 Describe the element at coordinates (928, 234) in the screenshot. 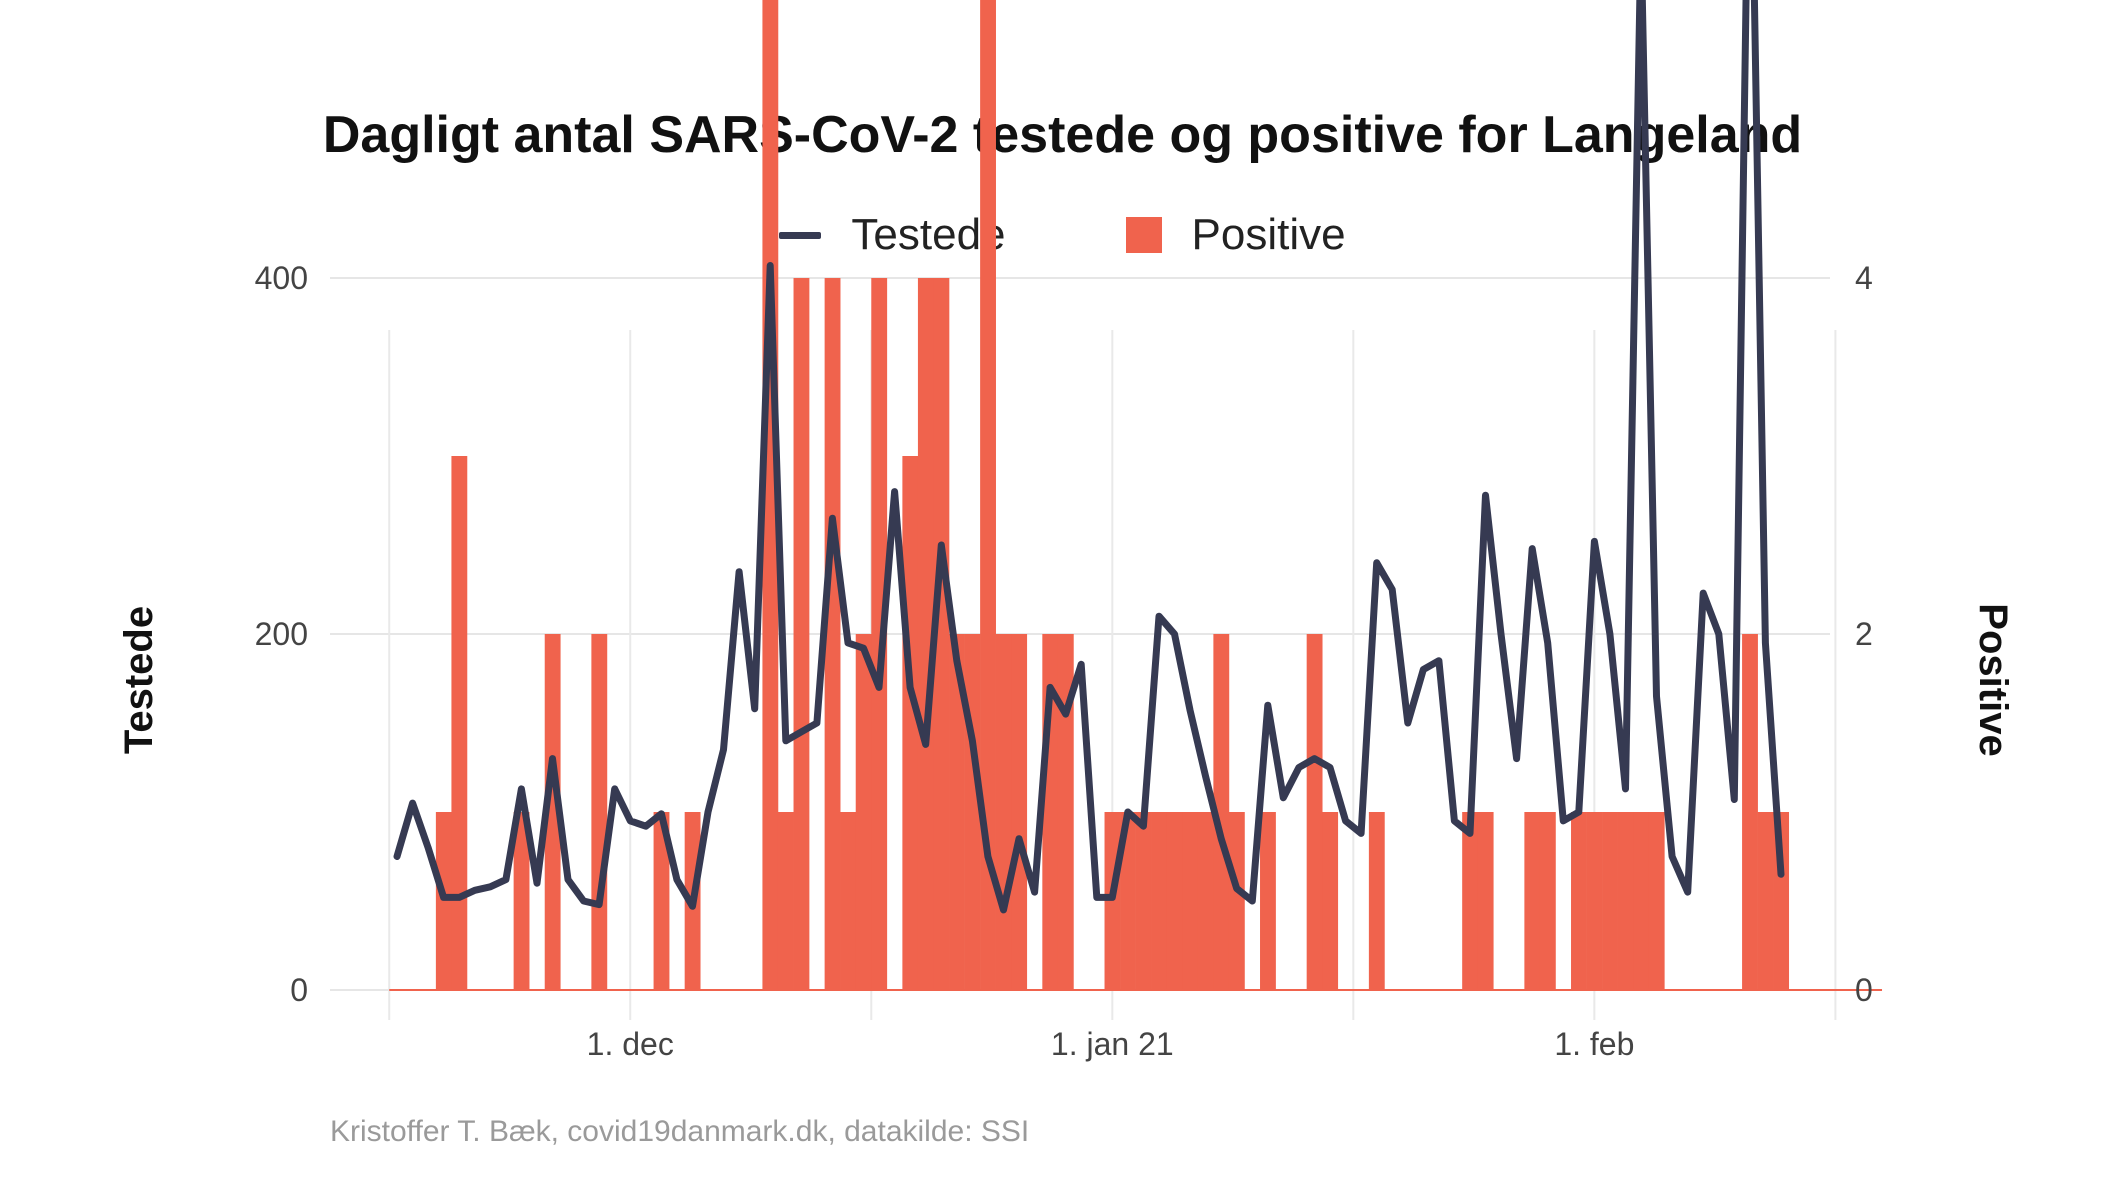

I see `legend-label-testede: Testede` at that location.